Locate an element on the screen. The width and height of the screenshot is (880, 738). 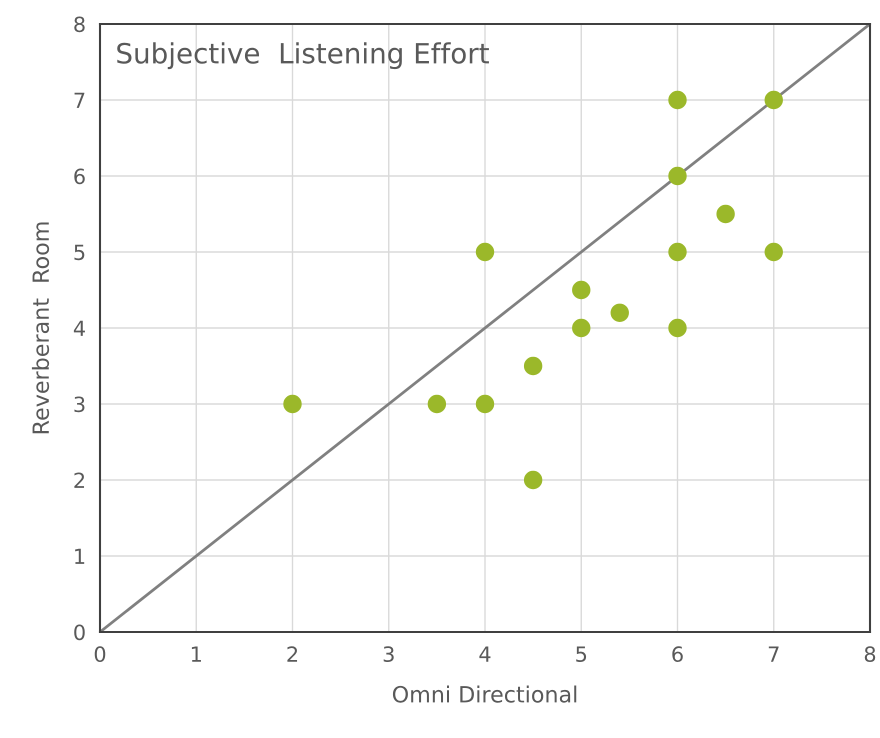
x-tick-label: 7 is located at coordinates (773, 654).